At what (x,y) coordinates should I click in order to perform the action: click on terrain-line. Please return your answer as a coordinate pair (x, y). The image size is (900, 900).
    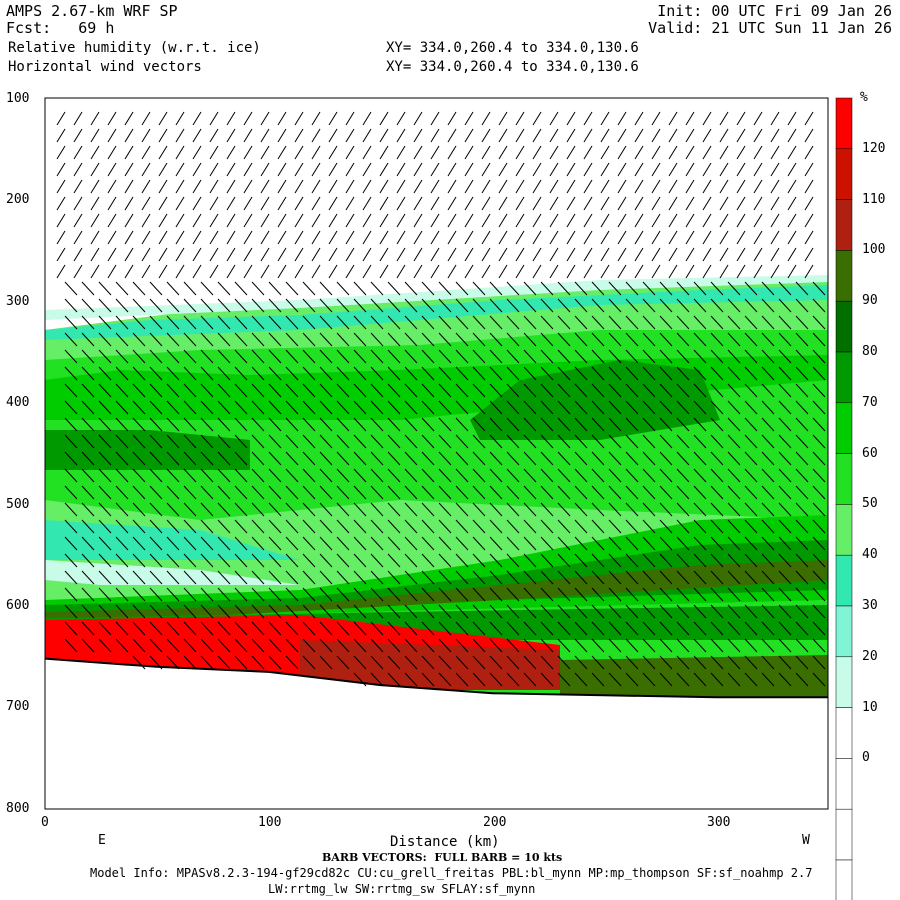
    Looking at the image, I should click on (436, 678).